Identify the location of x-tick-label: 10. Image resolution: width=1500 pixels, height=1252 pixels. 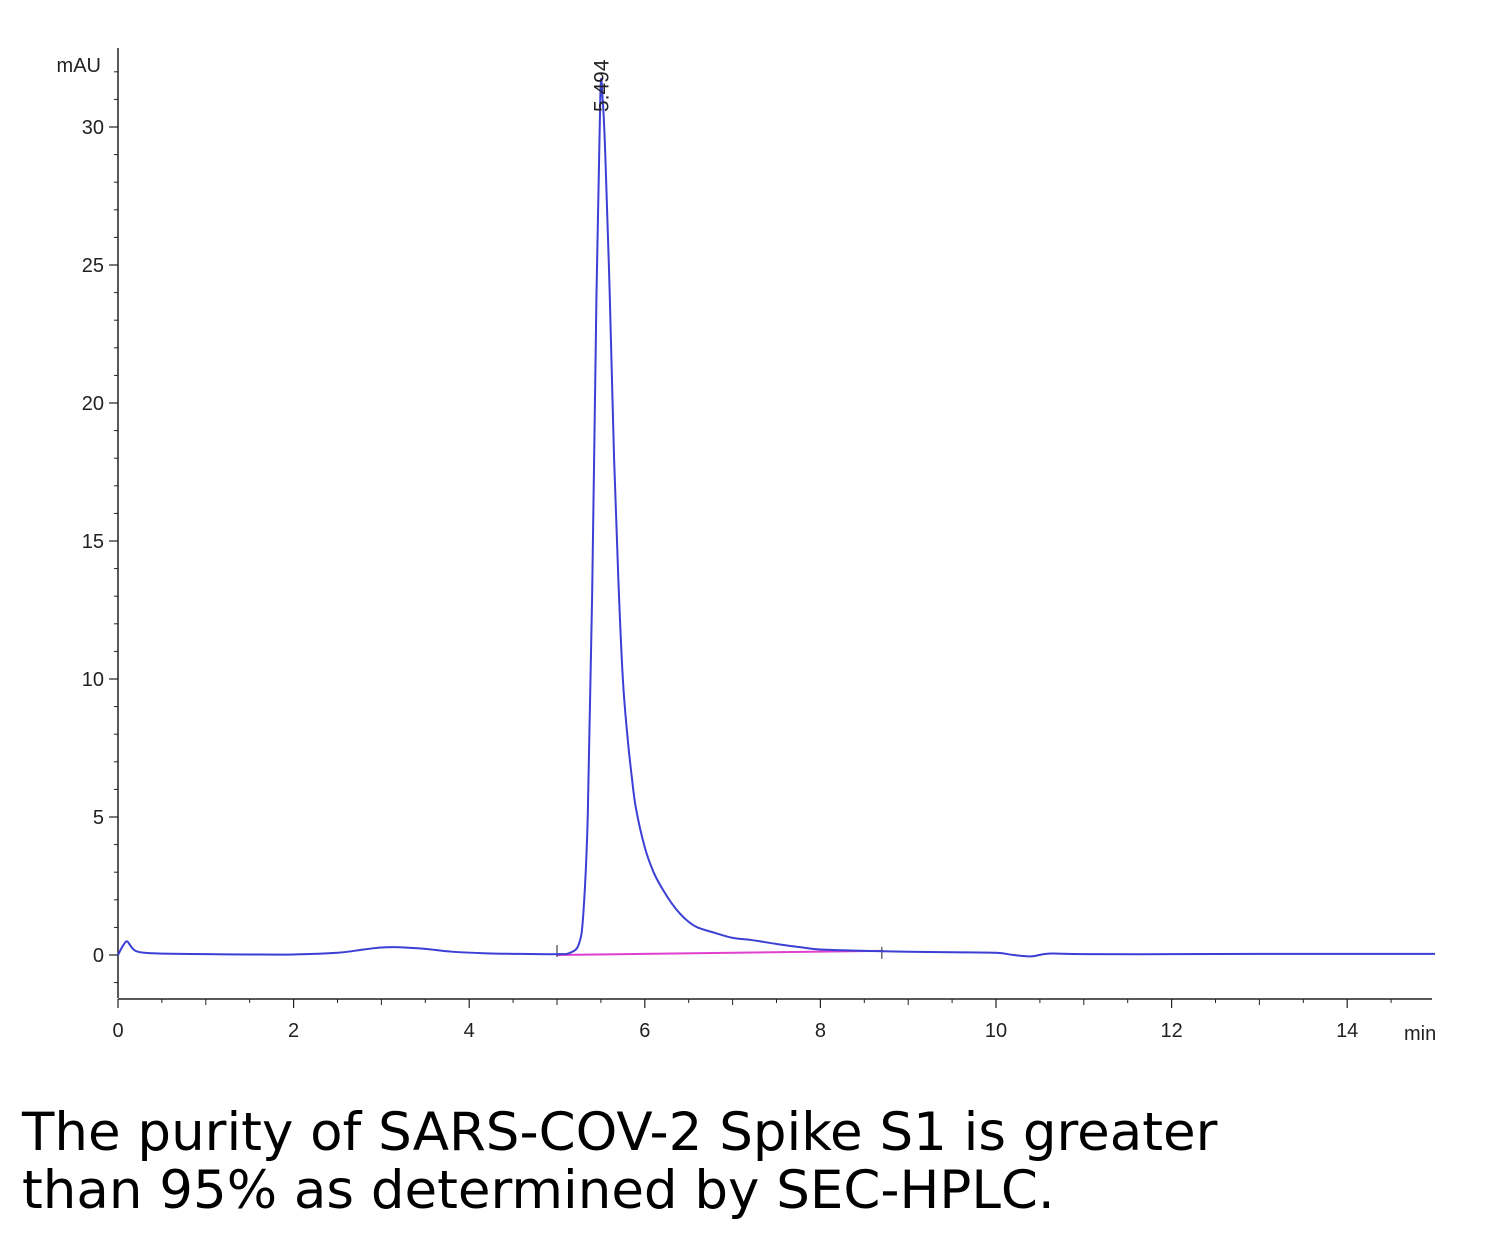
(996, 1031).